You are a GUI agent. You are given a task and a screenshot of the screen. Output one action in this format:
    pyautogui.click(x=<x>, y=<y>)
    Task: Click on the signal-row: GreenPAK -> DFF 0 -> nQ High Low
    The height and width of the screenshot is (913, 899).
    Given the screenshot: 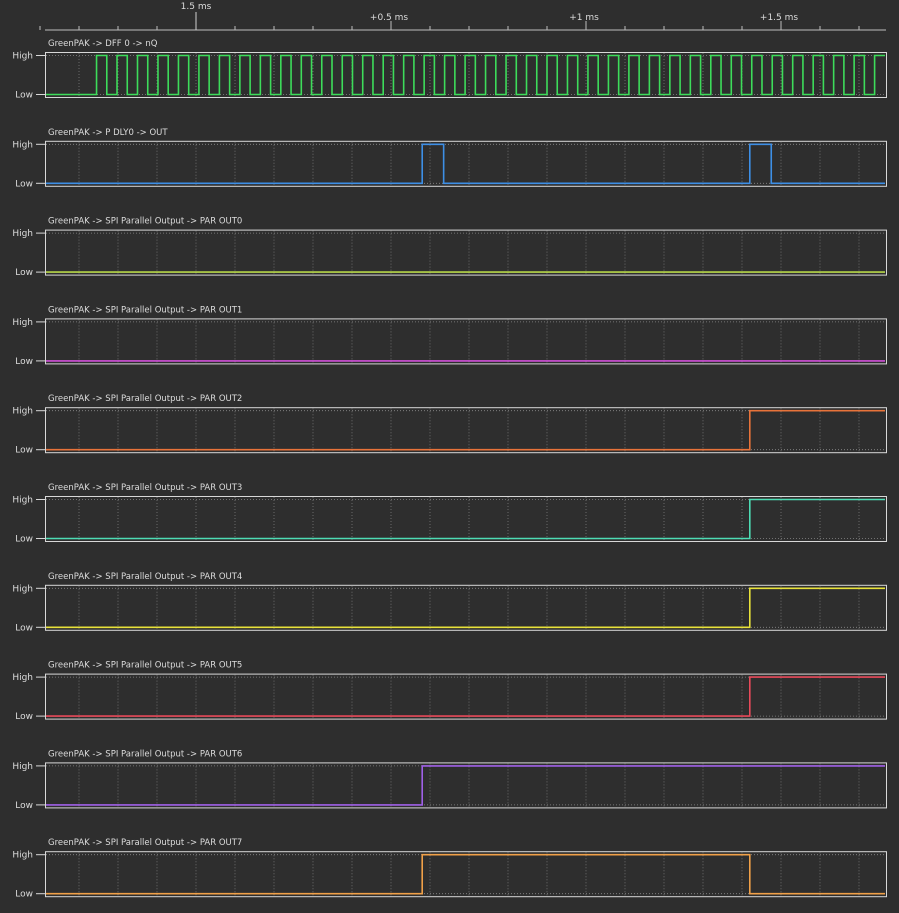 What is the action you would take?
    pyautogui.click(x=449, y=70)
    